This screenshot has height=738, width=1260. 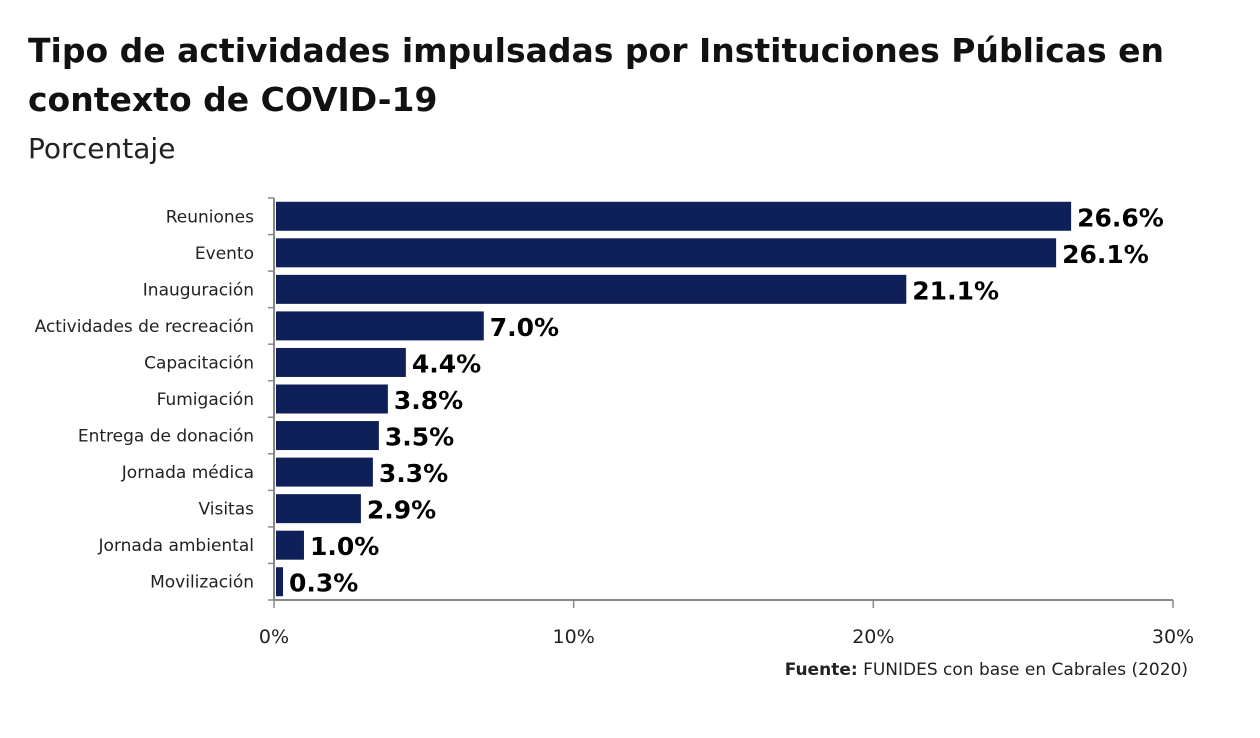 What do you see at coordinates (524, 327) in the screenshot?
I see `data-label: 7.0%` at bounding box center [524, 327].